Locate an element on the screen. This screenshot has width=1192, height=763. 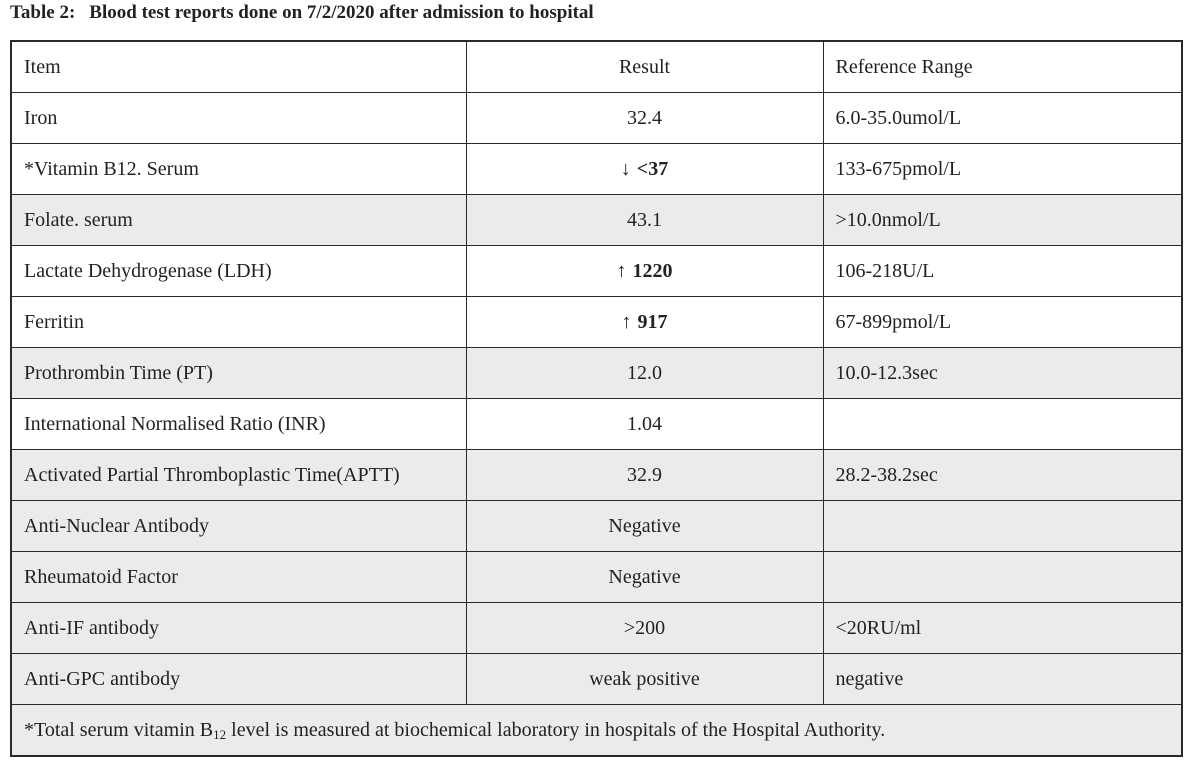
cell-result: 12.0 is located at coordinates (644, 373).